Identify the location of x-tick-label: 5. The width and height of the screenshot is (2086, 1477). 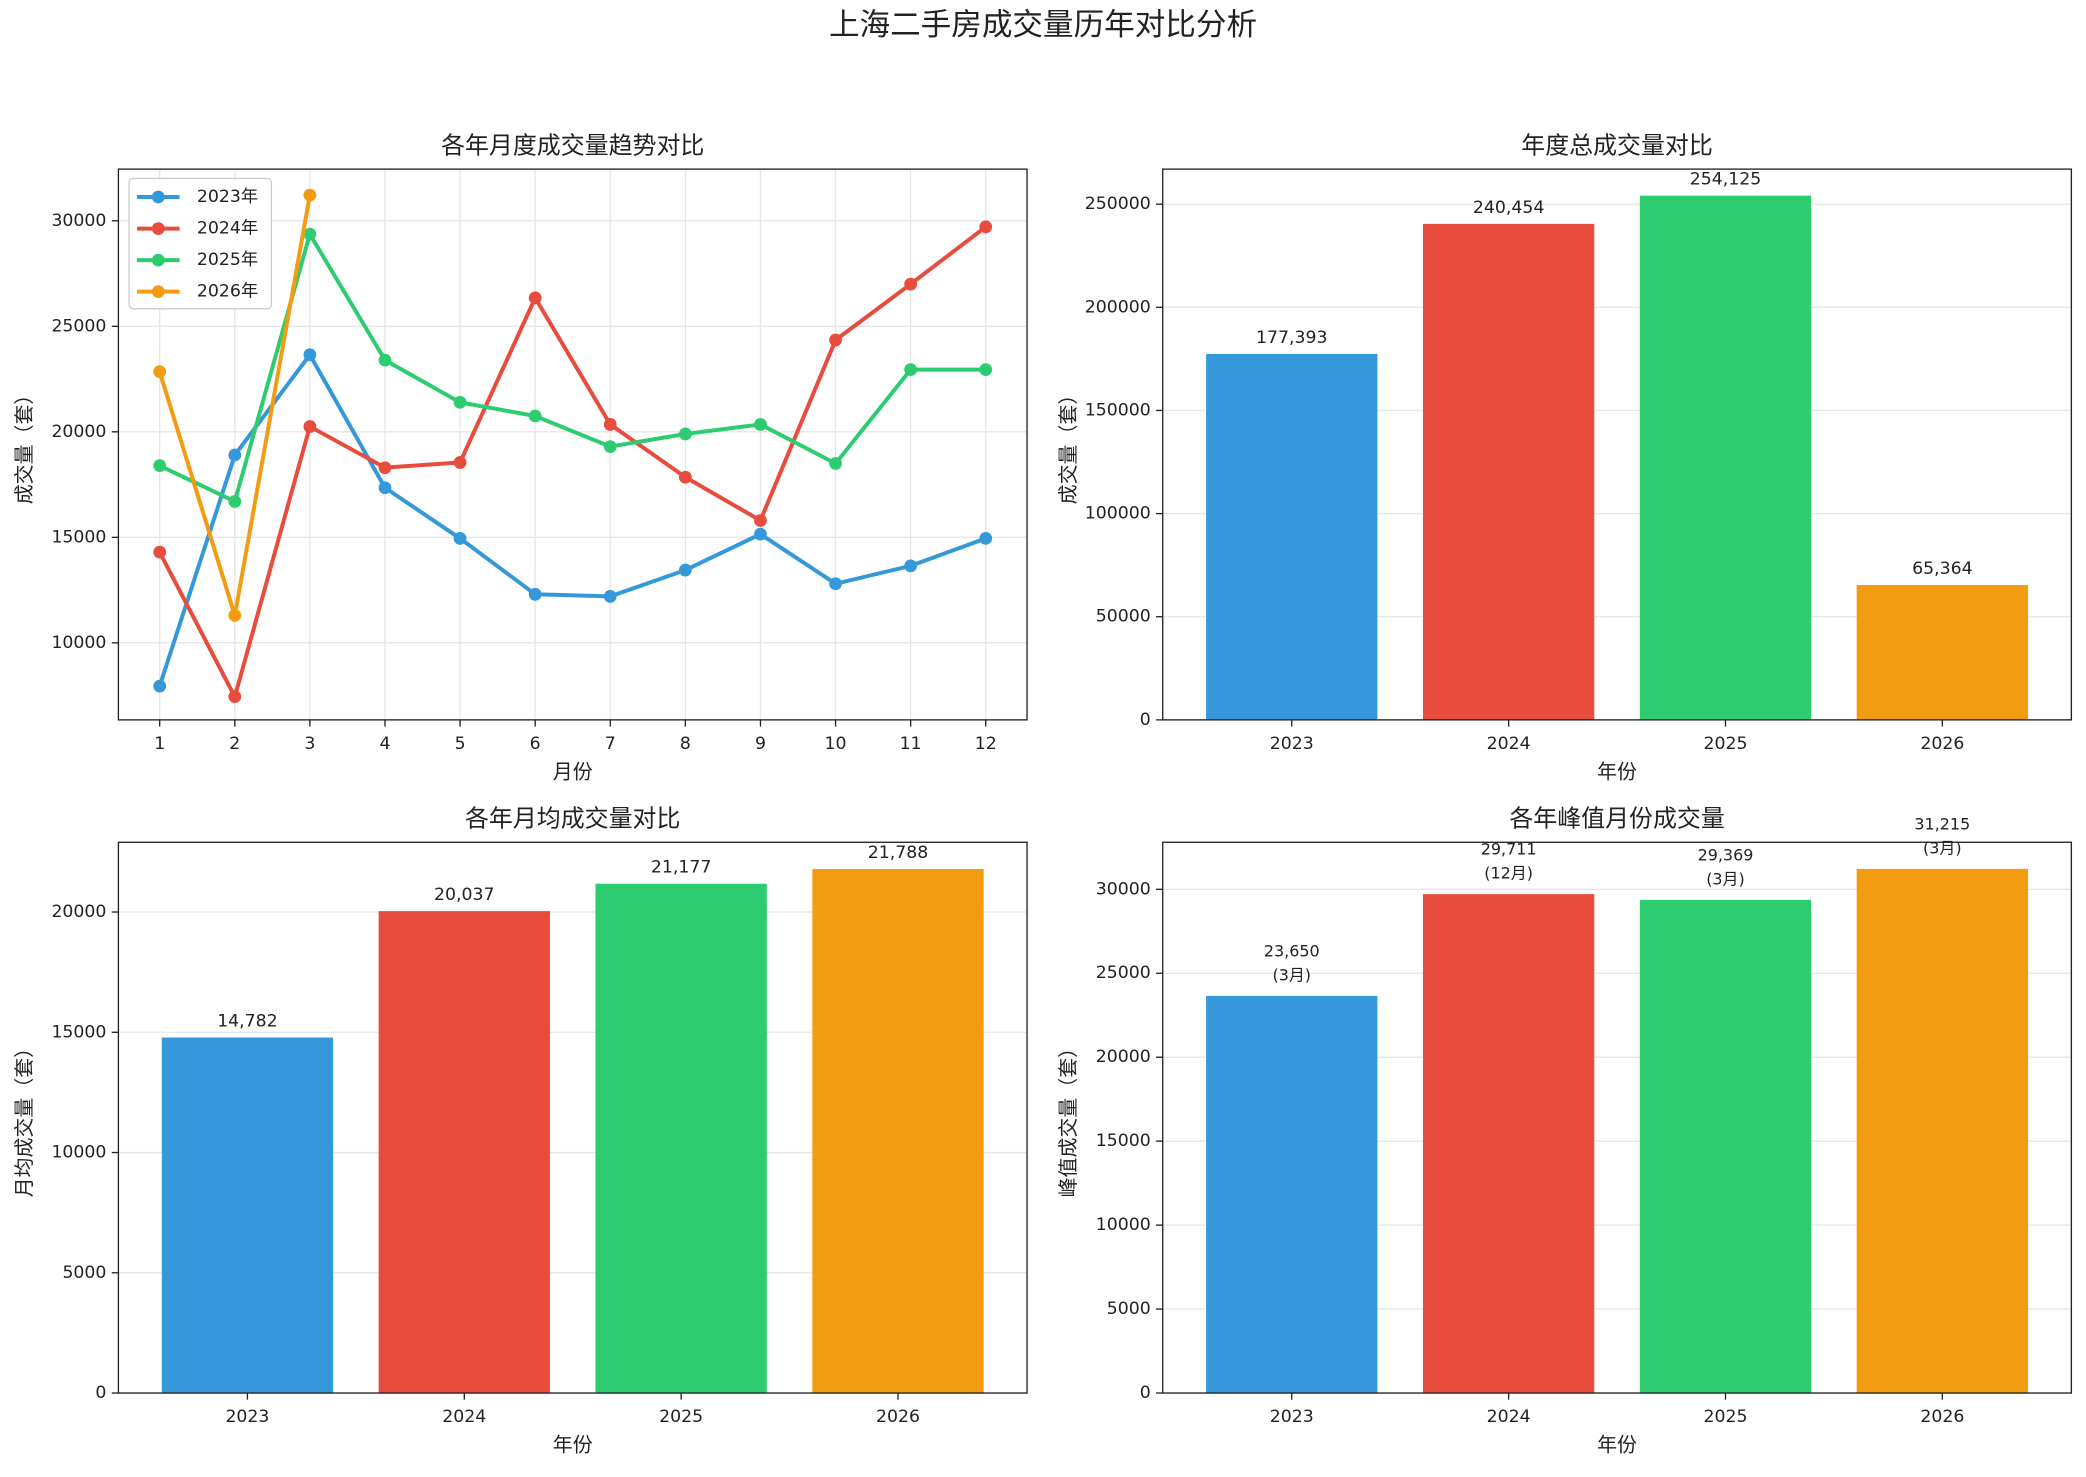
(460, 744).